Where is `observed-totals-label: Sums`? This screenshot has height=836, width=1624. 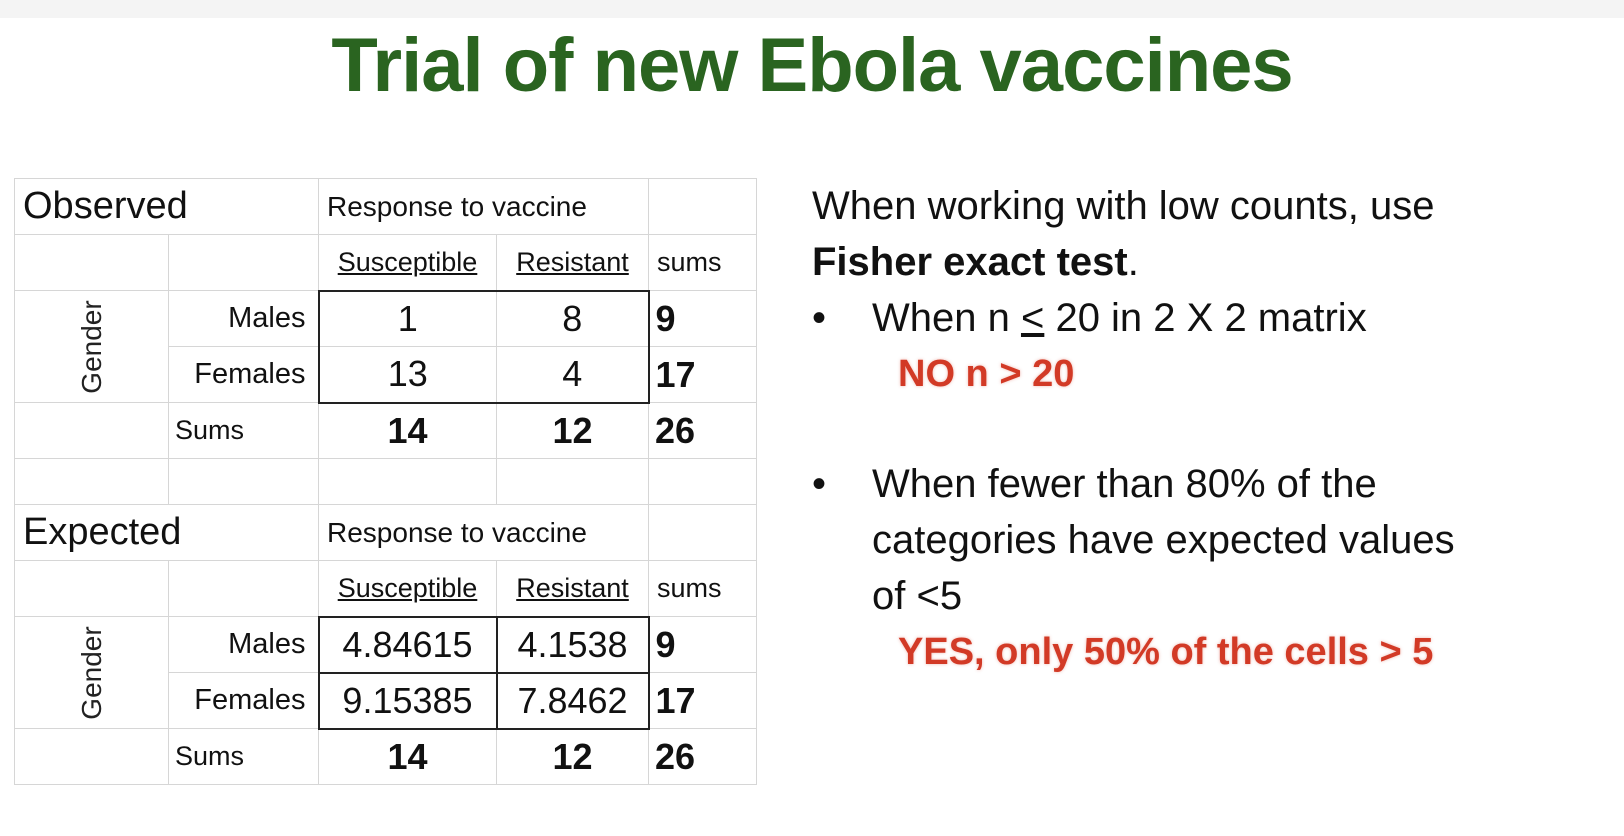
observed-totals-label: Sums is located at coordinates (243, 430).